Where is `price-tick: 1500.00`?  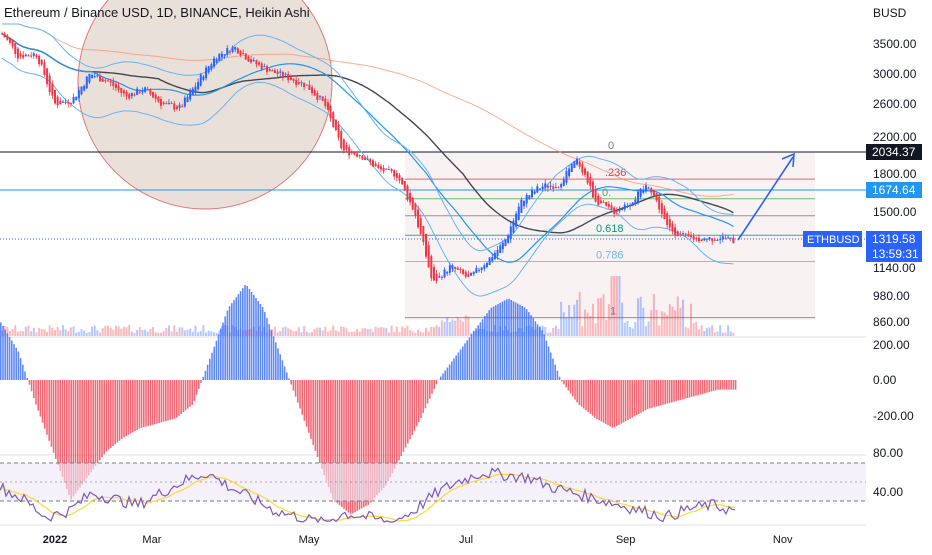
price-tick: 1500.00 is located at coordinates (895, 212).